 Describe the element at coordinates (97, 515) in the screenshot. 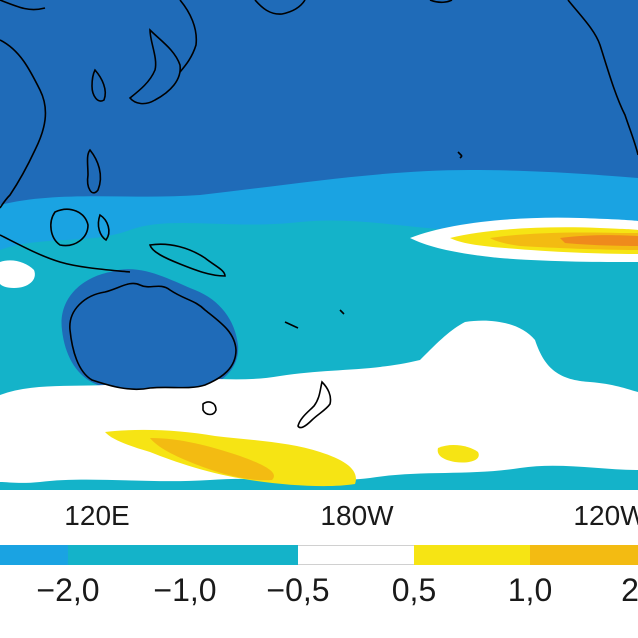

I see `lon-label-120e: 120E` at that location.